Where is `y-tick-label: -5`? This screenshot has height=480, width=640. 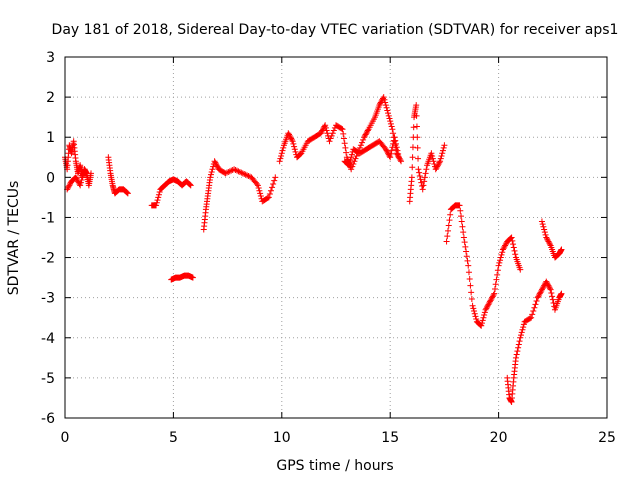 y-tick-label: -5 is located at coordinates (48, 379).